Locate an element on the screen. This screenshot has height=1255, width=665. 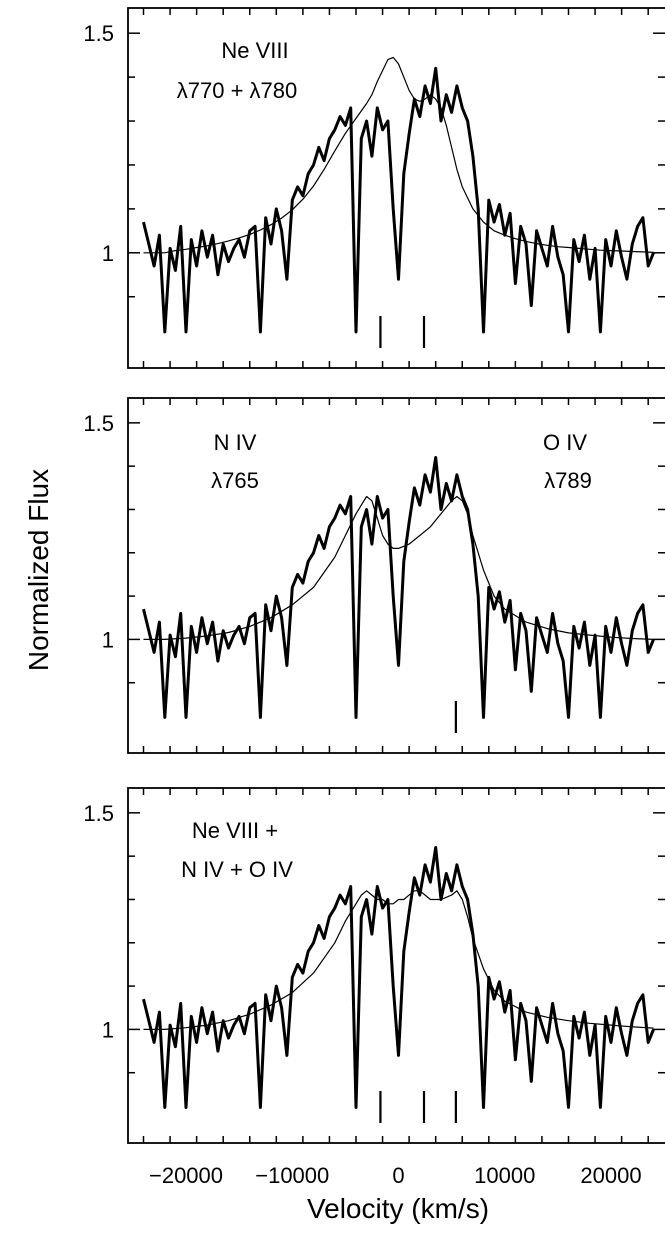
x-tick-label: −10000 is located at coordinates (292, 1175).